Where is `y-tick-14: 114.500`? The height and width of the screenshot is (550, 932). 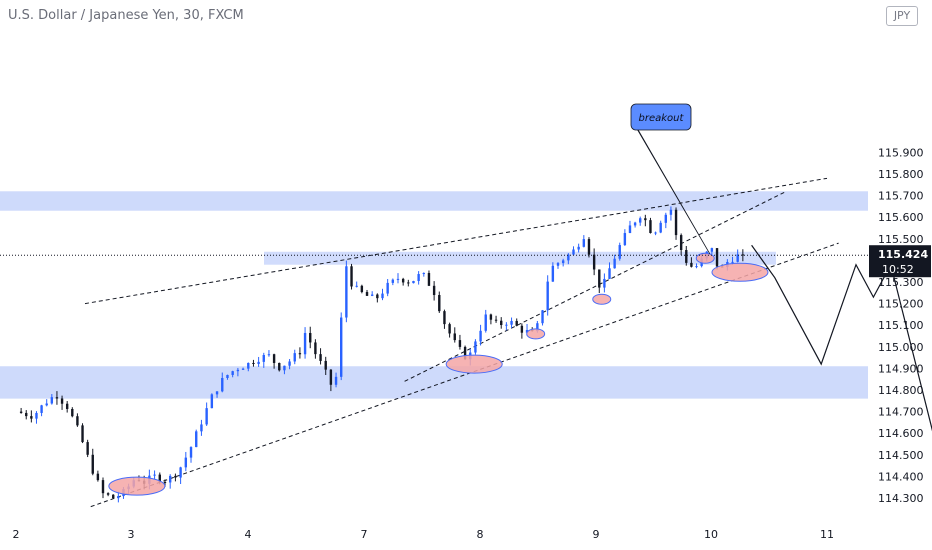 y-tick-14: 114.500 is located at coordinates (901, 455).